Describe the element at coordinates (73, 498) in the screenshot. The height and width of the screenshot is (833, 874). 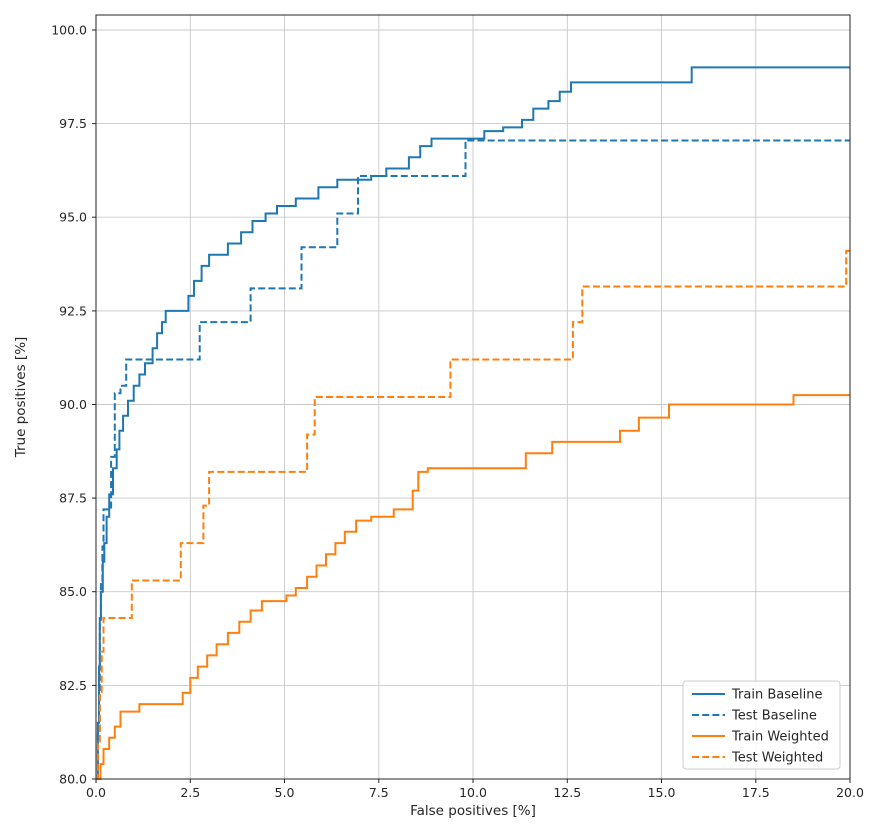
I see `y-tick-label: 87.5` at that location.